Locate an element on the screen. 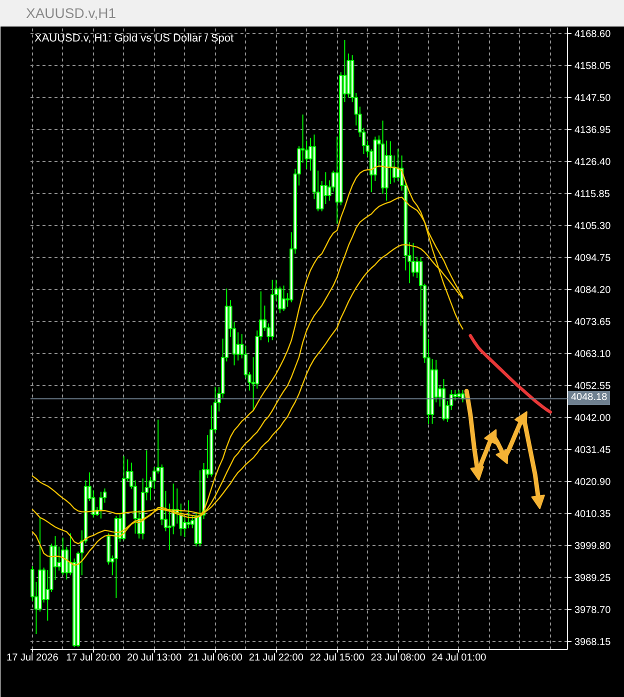 Image resolution: width=624 pixels, height=697 pixels. y-tick-label: 3978.70 is located at coordinates (593, 610).